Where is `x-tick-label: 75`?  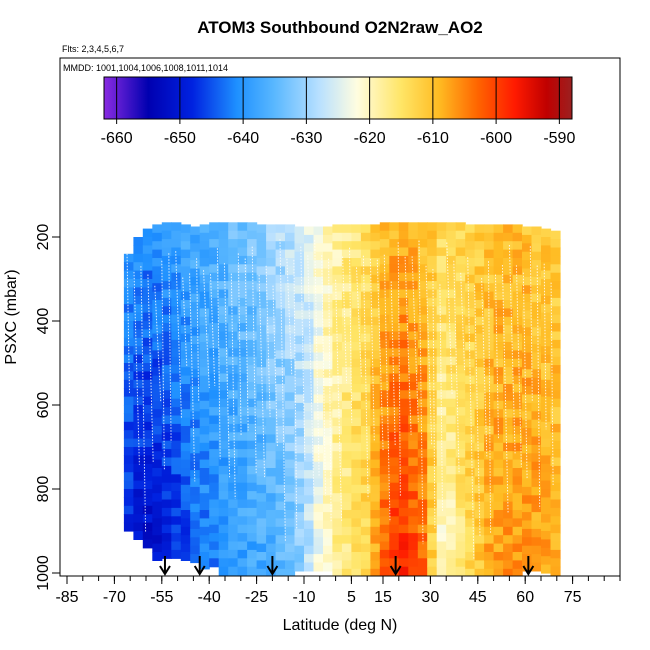 x-tick-label: 75 is located at coordinates (573, 597).